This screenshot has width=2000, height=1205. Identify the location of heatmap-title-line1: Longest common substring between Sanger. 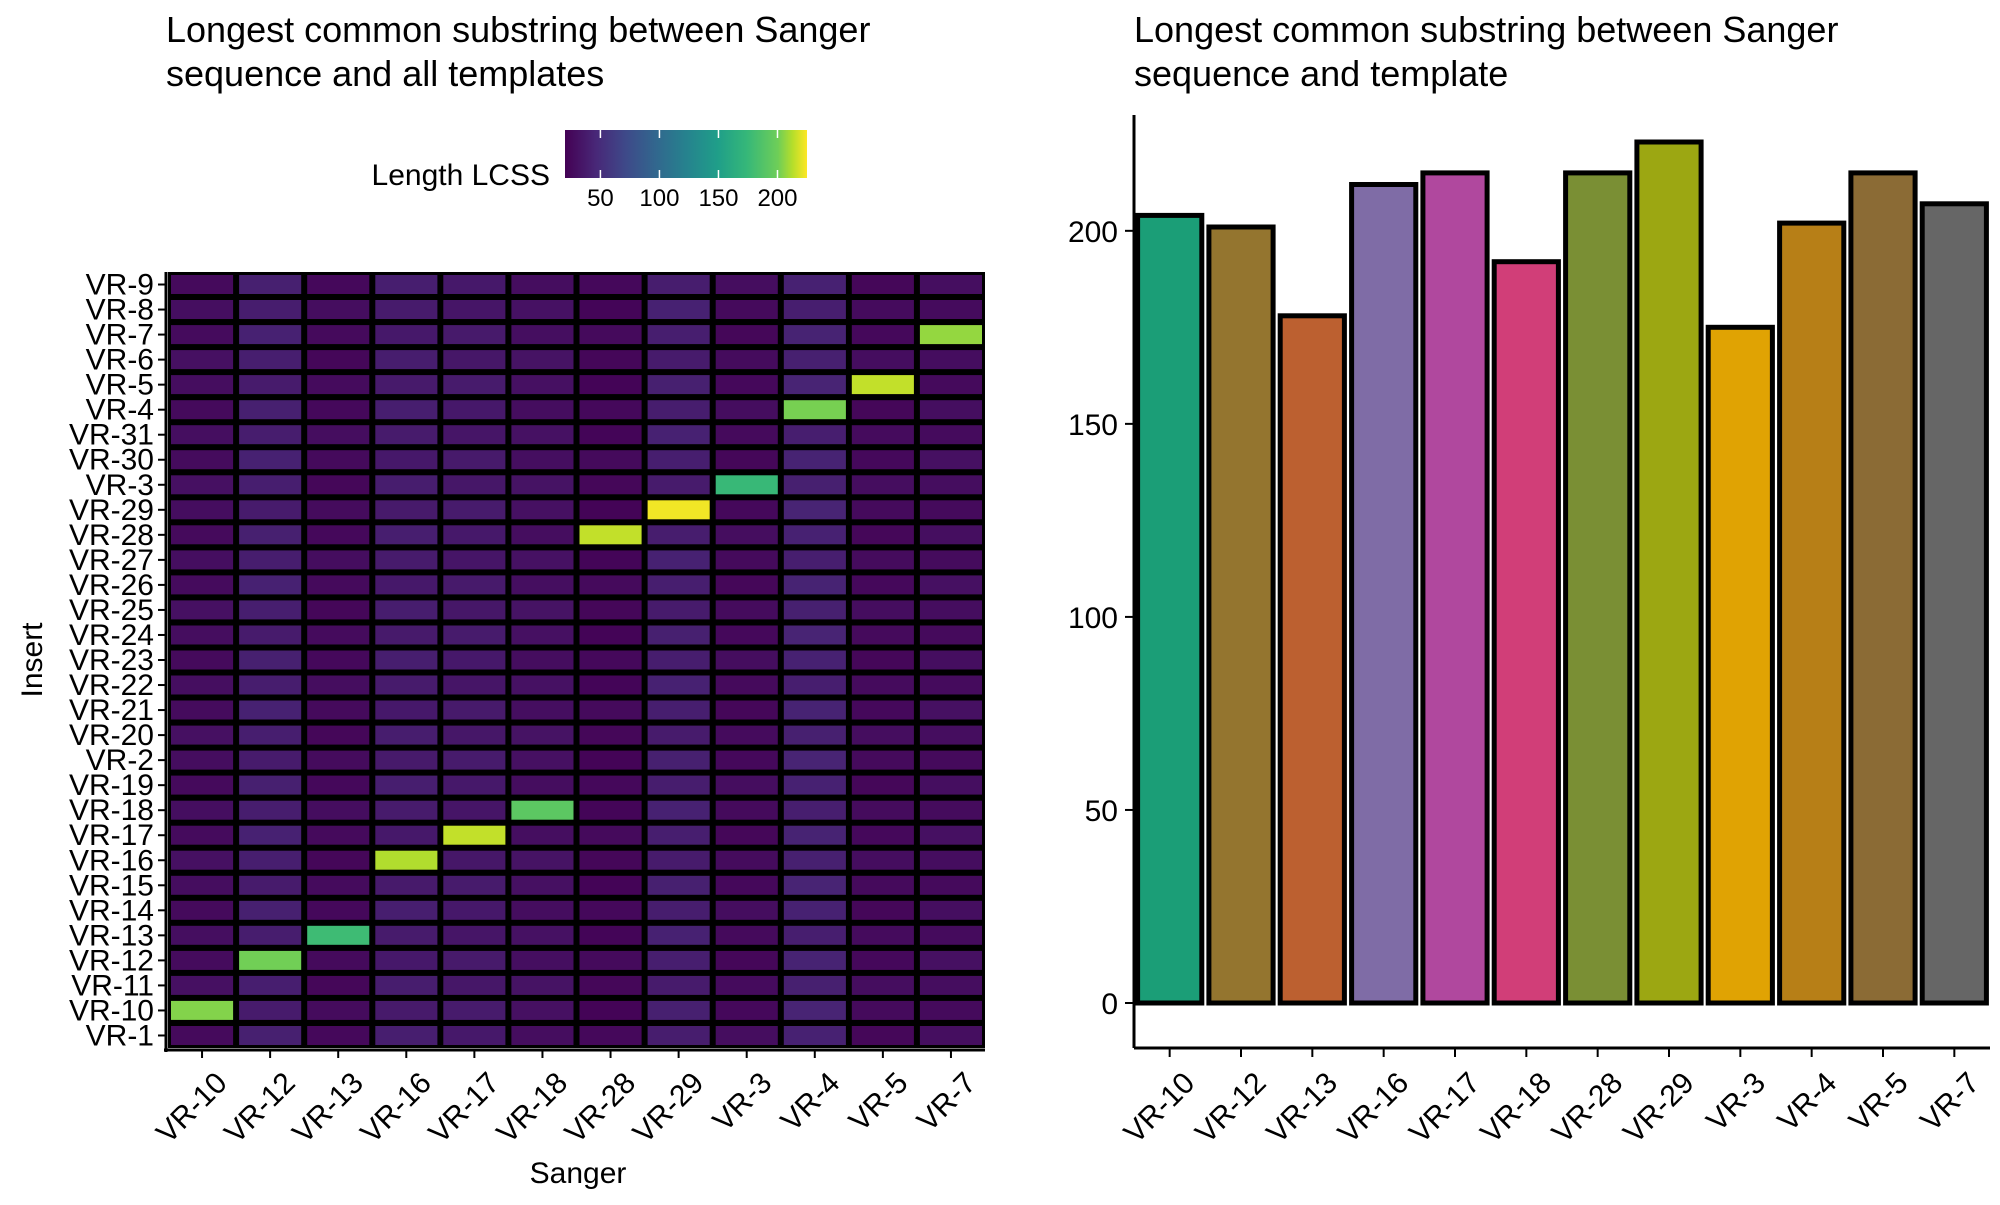
(518, 29).